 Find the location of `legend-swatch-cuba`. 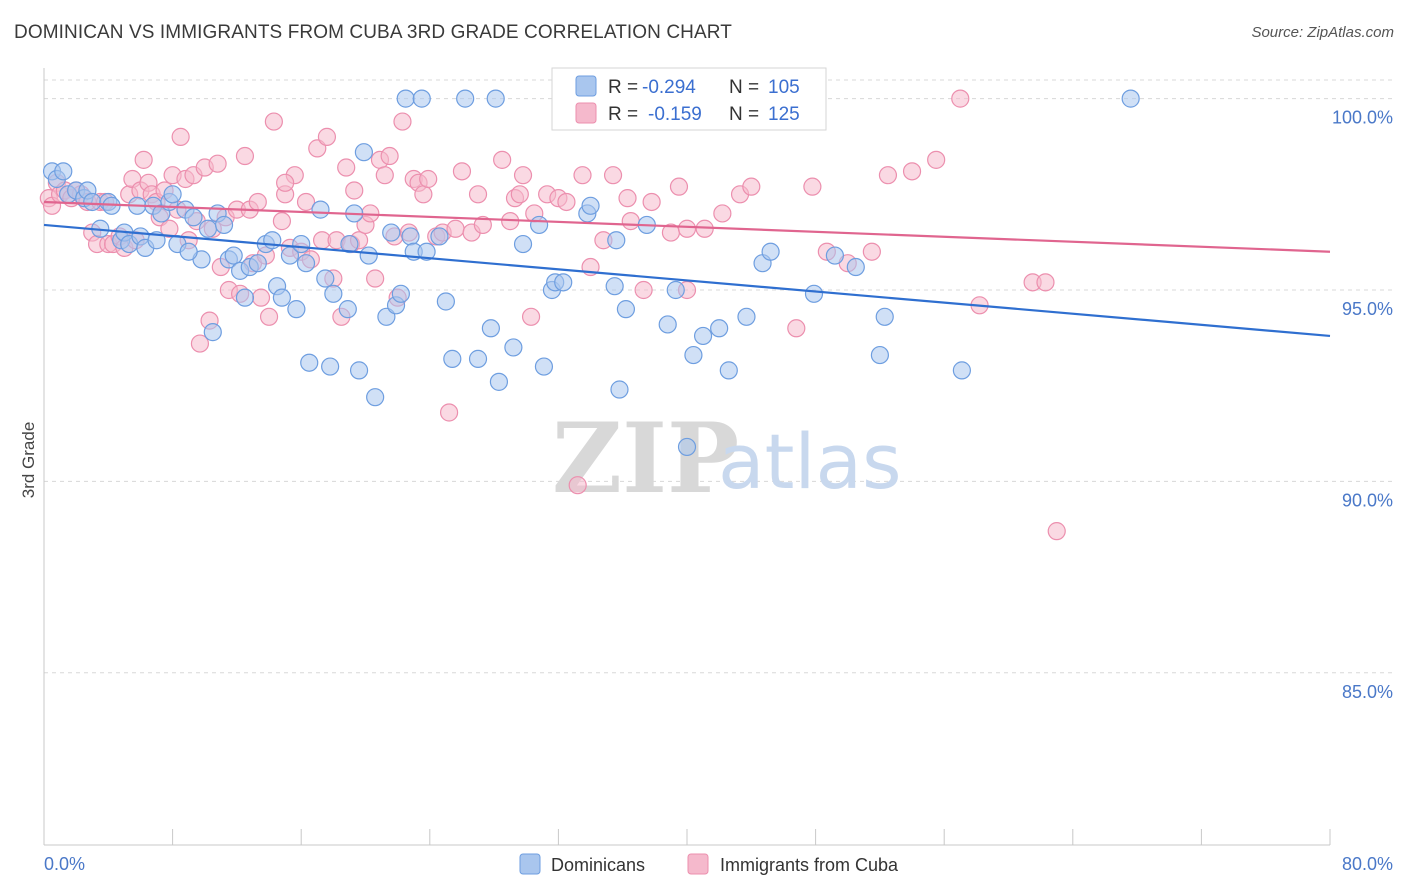

legend-swatch-cuba is located at coordinates (586, 113).